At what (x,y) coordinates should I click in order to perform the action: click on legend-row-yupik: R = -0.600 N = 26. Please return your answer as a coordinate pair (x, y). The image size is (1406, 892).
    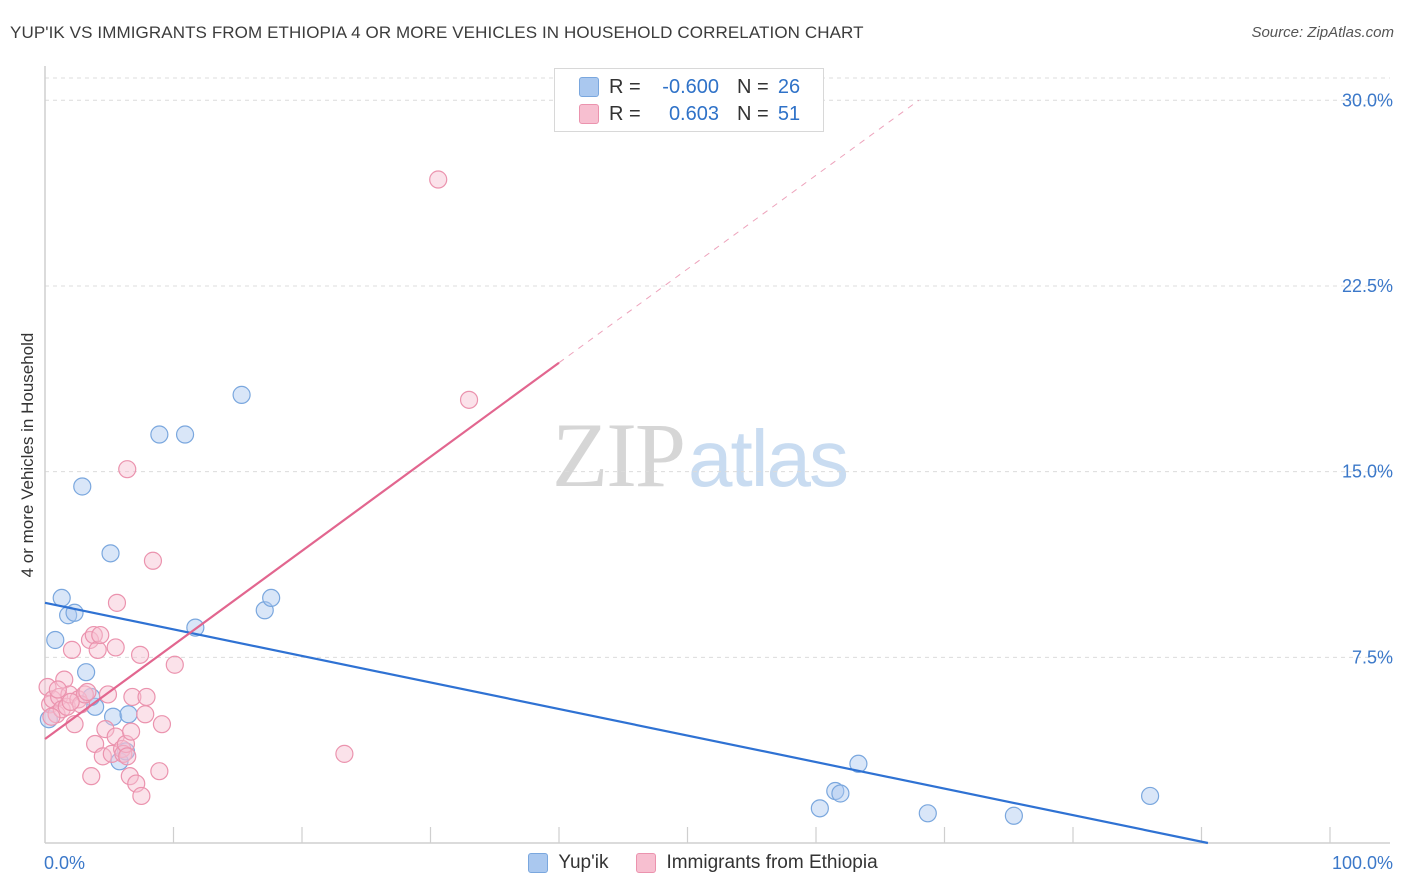
    Looking at the image, I should click on (691, 87).